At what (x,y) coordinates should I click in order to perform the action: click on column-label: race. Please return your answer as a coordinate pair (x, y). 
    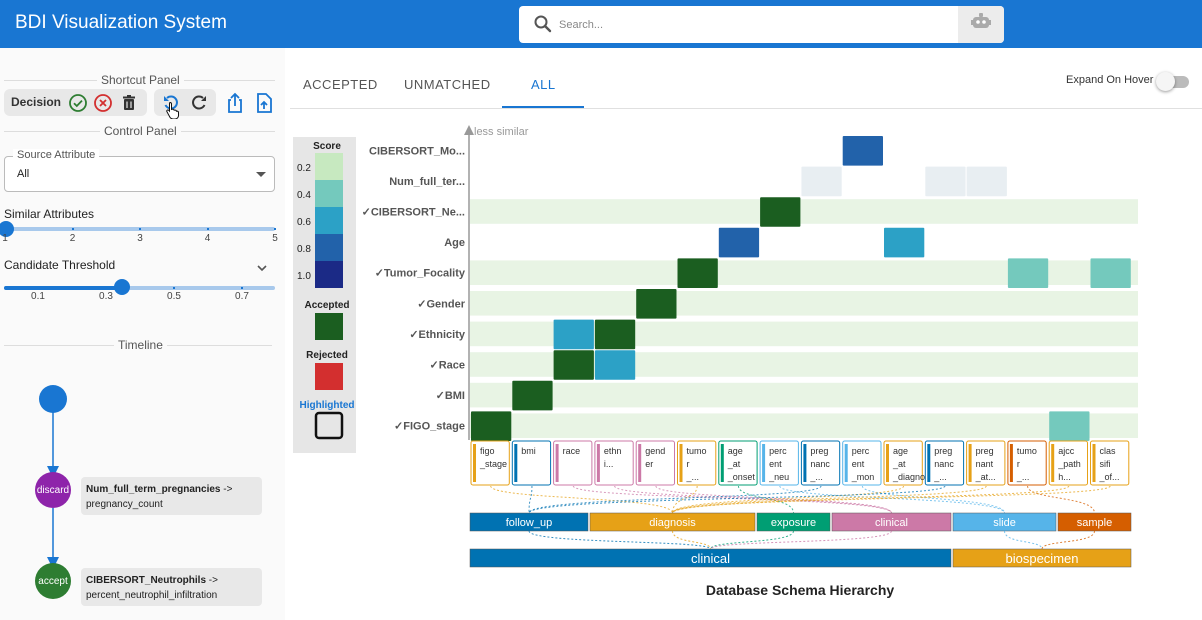
    Looking at the image, I should click on (572, 451).